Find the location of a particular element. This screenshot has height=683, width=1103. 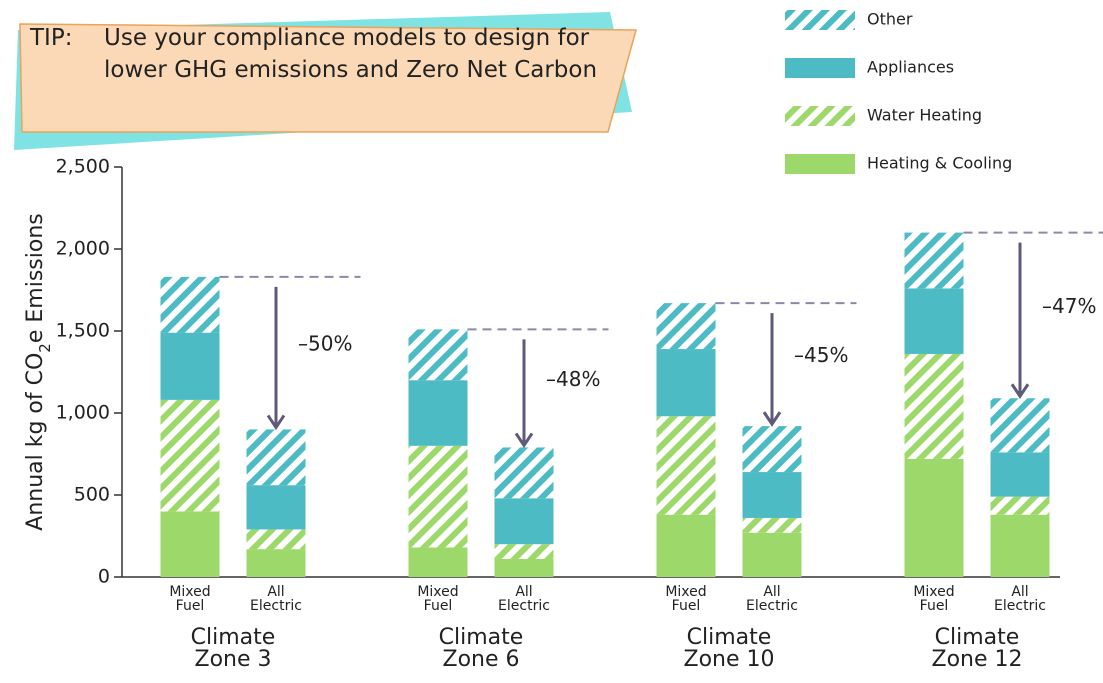

tip-head: TIP: is located at coordinates (51, 38).